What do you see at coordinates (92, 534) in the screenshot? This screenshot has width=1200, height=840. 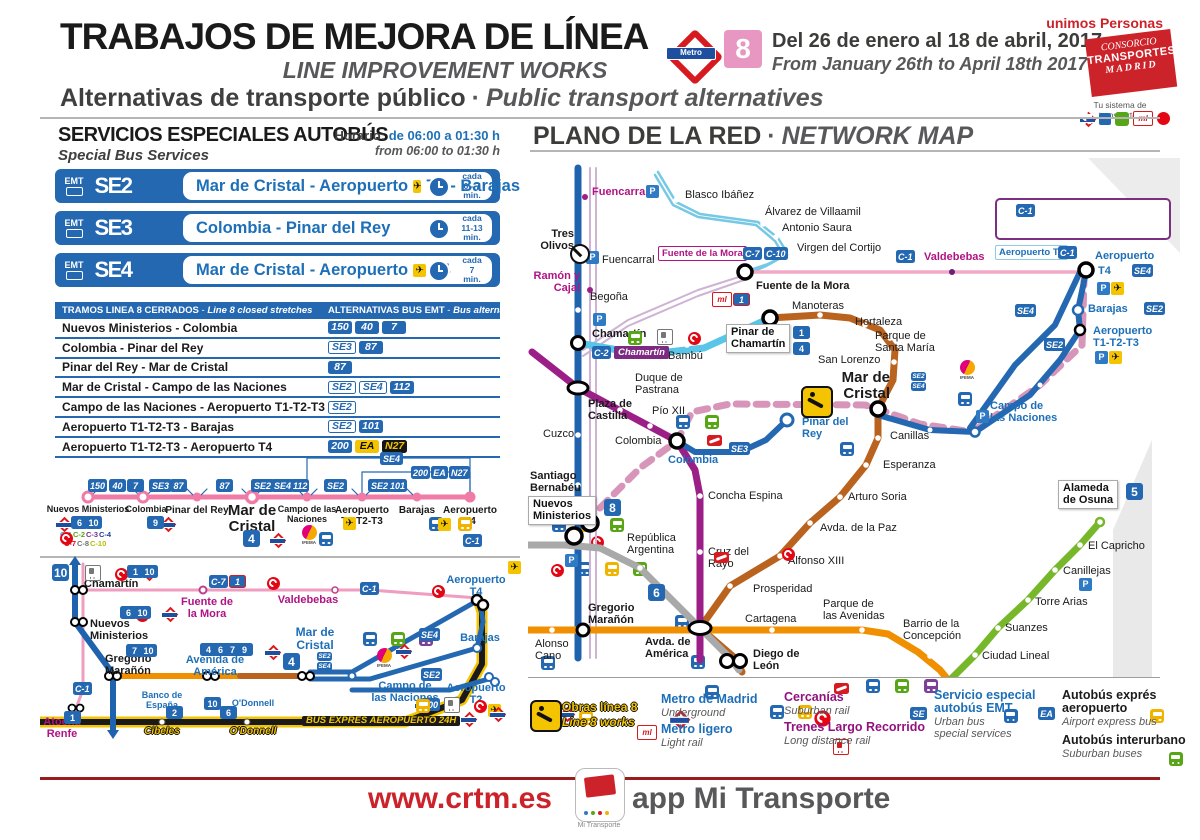 I see `label-c-3: C-3` at bounding box center [92, 534].